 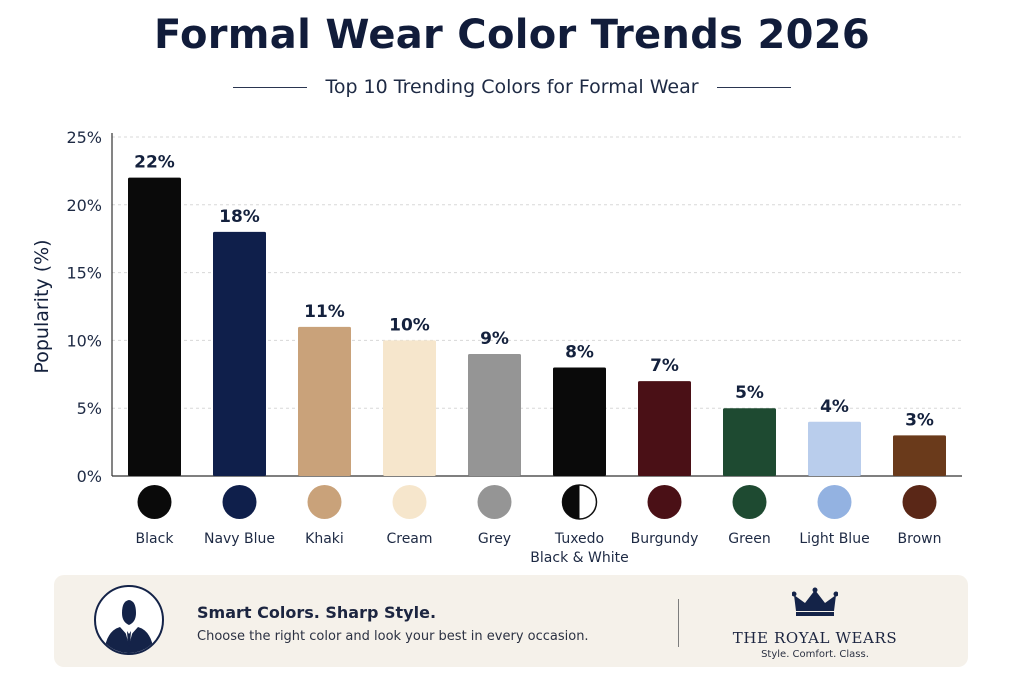 What do you see at coordinates (579, 558) in the screenshot?
I see `x-tick-label: Black & White` at bounding box center [579, 558].